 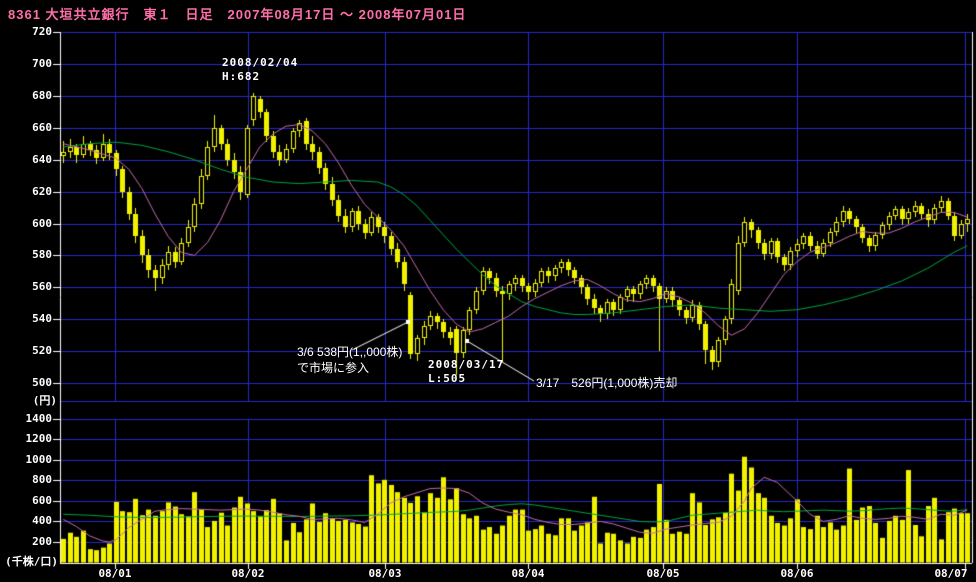 What do you see at coordinates (333, 368) in the screenshot?
I see `buy-note-line: で市場に参入` at bounding box center [333, 368].